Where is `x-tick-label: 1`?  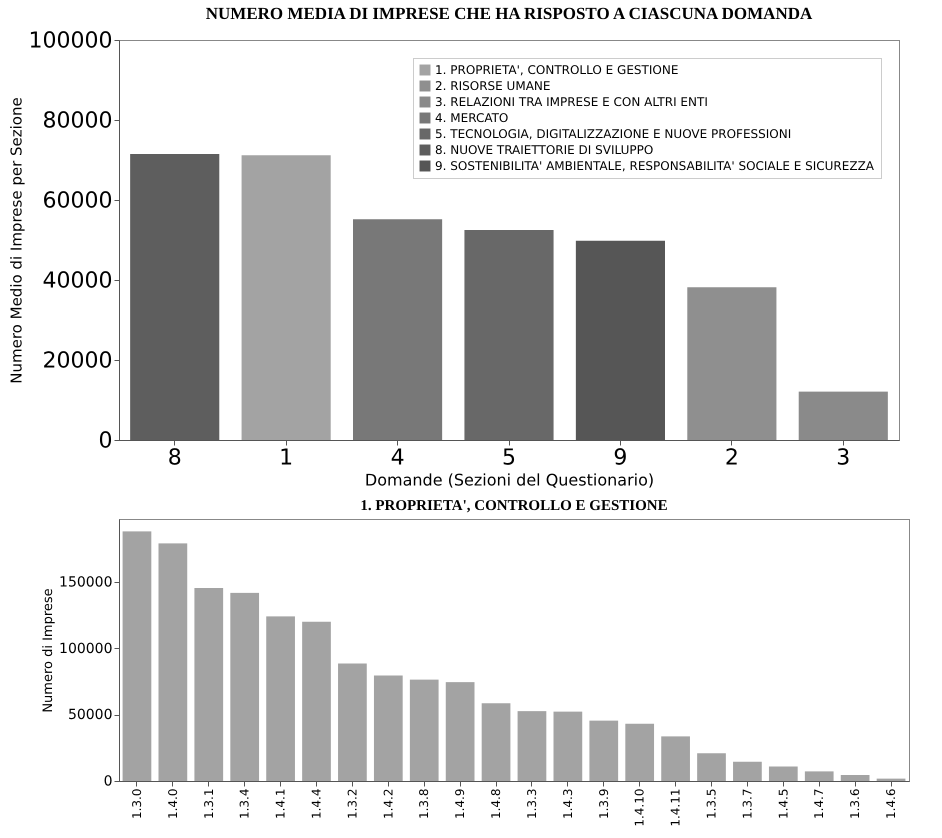 x-tick-label: 1 is located at coordinates (286, 458).